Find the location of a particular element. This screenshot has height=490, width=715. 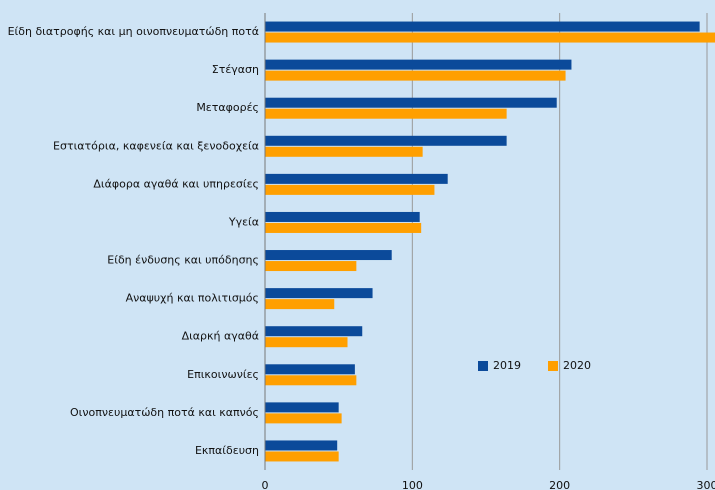

x-tick-label: 200 is located at coordinates (559, 484).